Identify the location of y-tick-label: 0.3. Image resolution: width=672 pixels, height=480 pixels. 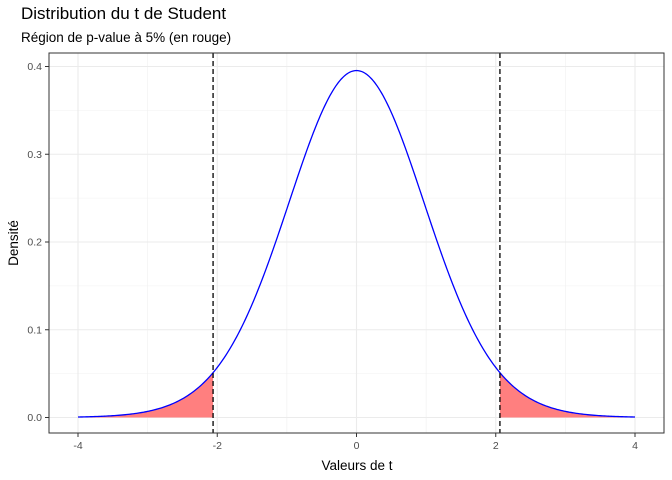
(34, 155).